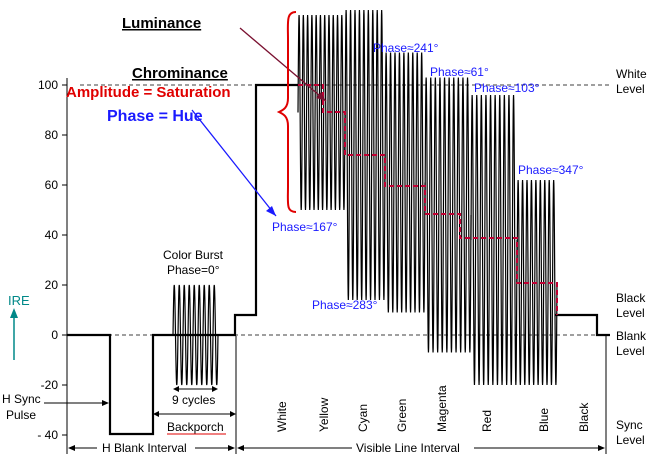 Image resolution: width=671 pixels, height=475 pixels. I want to click on h-blank-interval-label: H Blank Interval, so click(144, 448).